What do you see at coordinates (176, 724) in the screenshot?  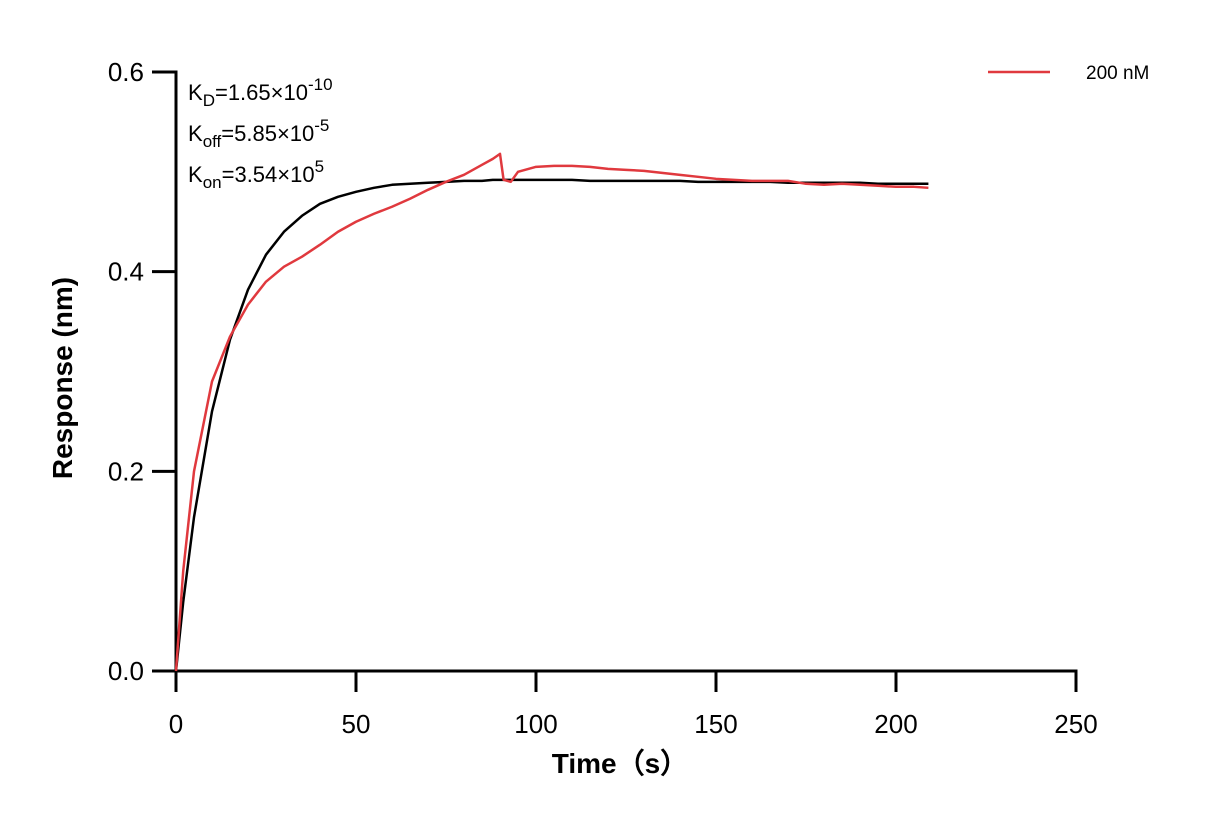 I see `x-tick-label: 0` at bounding box center [176, 724].